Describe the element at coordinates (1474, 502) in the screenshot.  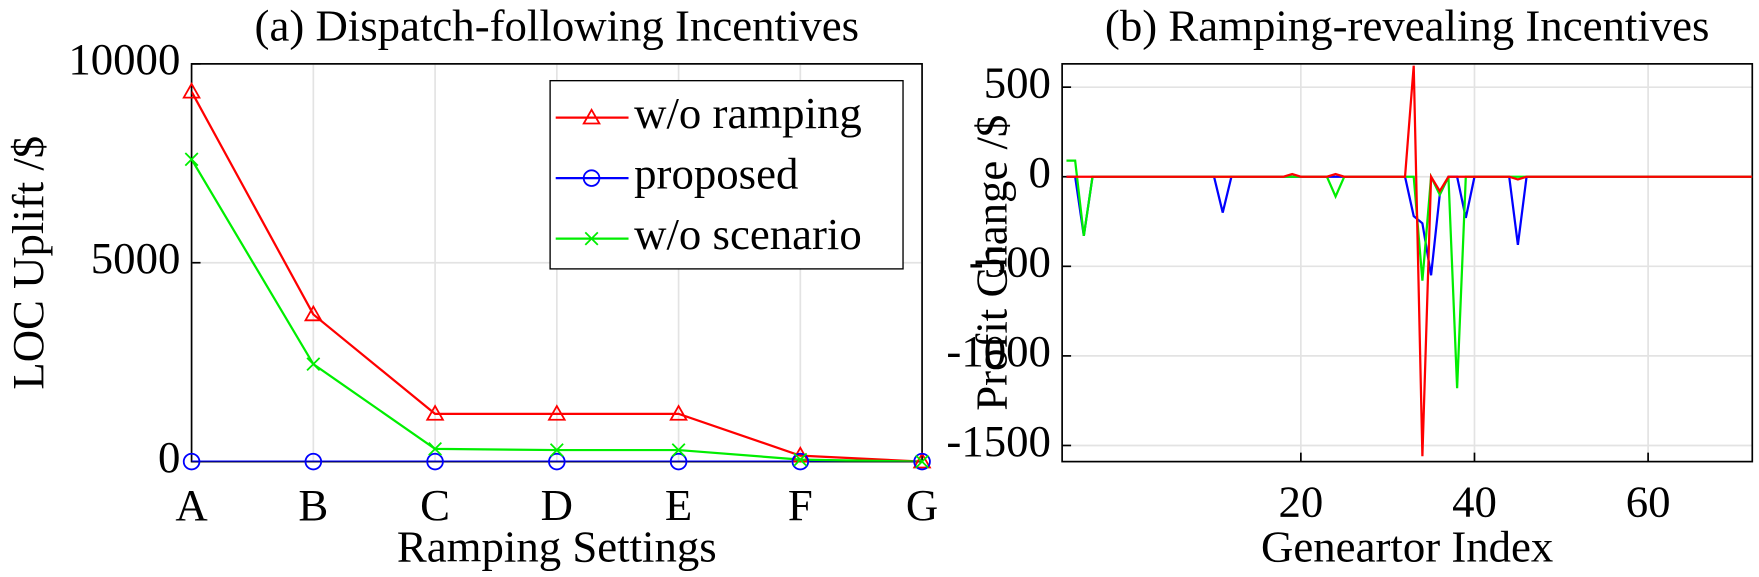
I see `x-tick-label: 40` at that location.